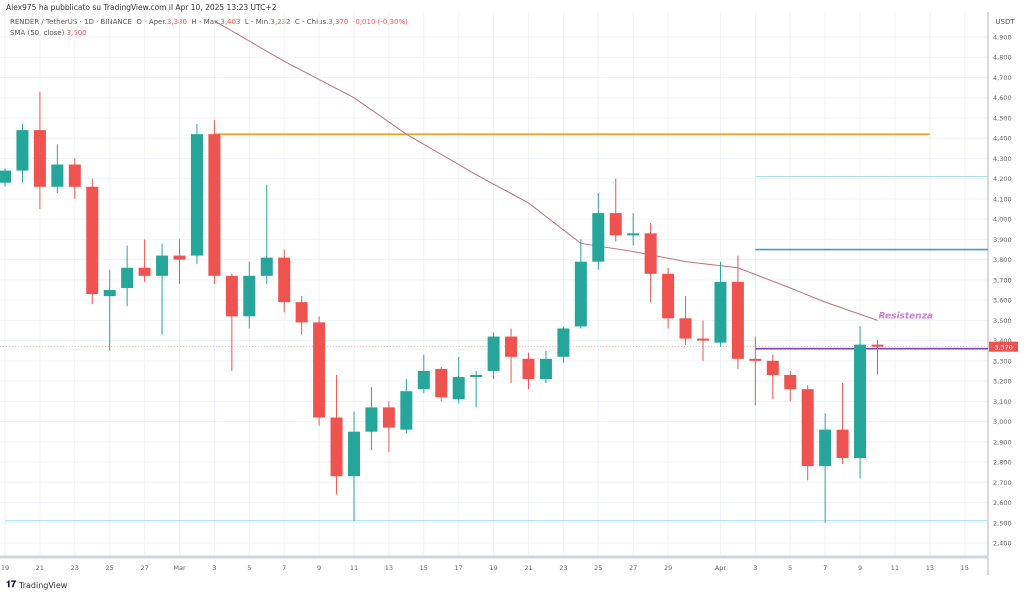  What do you see at coordinates (721, 568) in the screenshot?
I see `x-tick-label: Apr` at bounding box center [721, 568].